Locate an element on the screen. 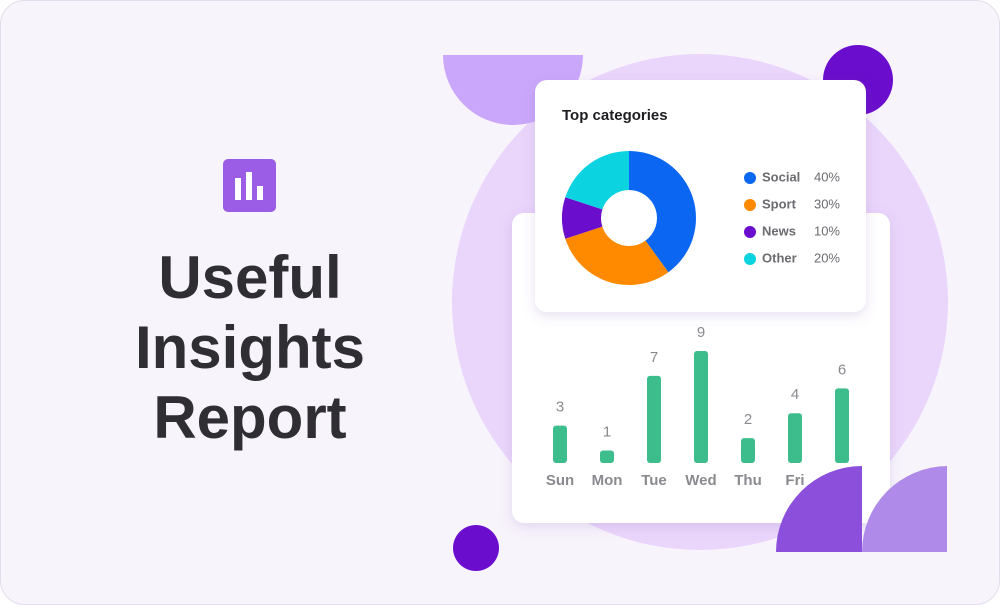  value-label: 3 is located at coordinates (560, 407).